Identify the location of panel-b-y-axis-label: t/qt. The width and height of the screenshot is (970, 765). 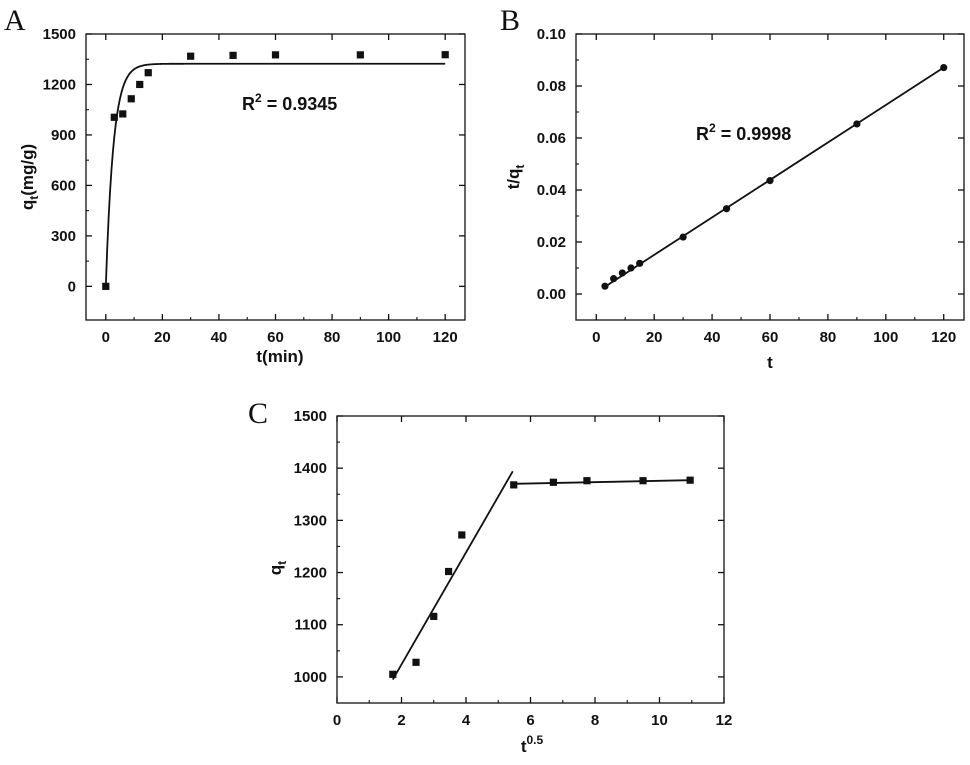
(515, 177).